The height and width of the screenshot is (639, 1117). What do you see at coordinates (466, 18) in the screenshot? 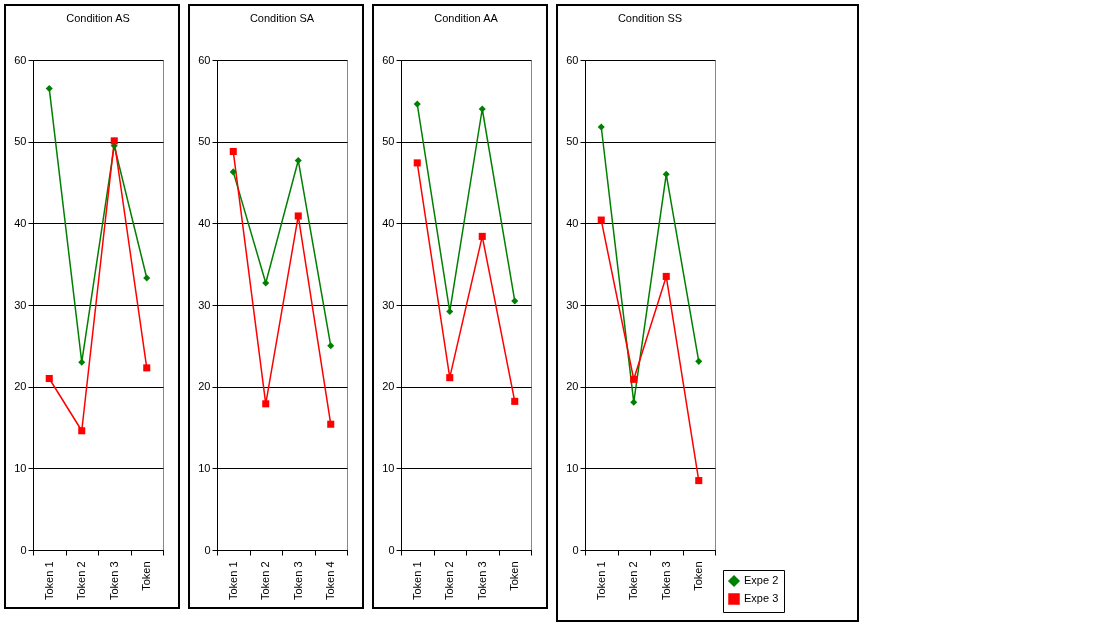
I see `chart-title: Condition AA` at bounding box center [466, 18].